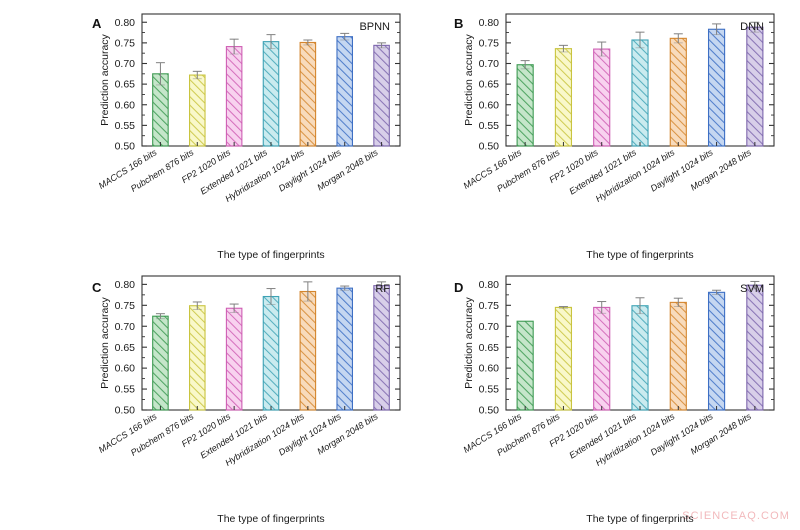  I want to click on model-name-label: RF, so click(382, 289).